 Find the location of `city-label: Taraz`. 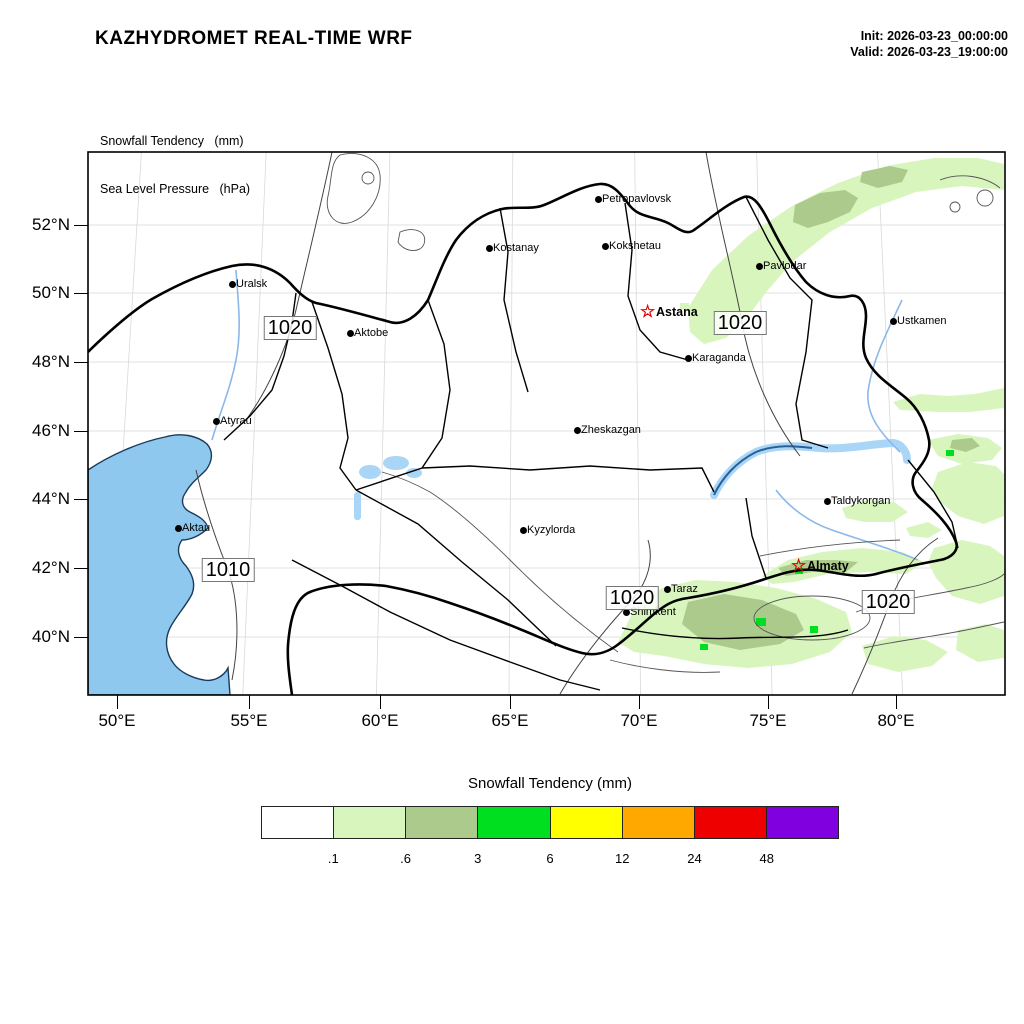

city-label: Taraz is located at coordinates (684, 589).